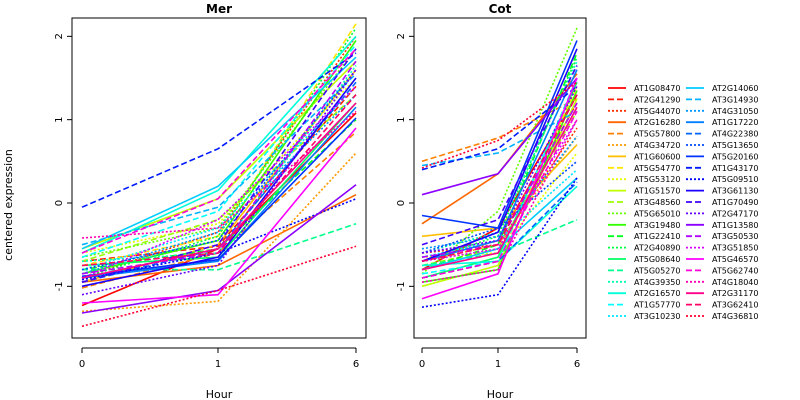 The width and height of the screenshot is (800, 400). Describe the element at coordinates (657, 99) in the screenshot. I see `legend-label: AT2G41290` at that location.